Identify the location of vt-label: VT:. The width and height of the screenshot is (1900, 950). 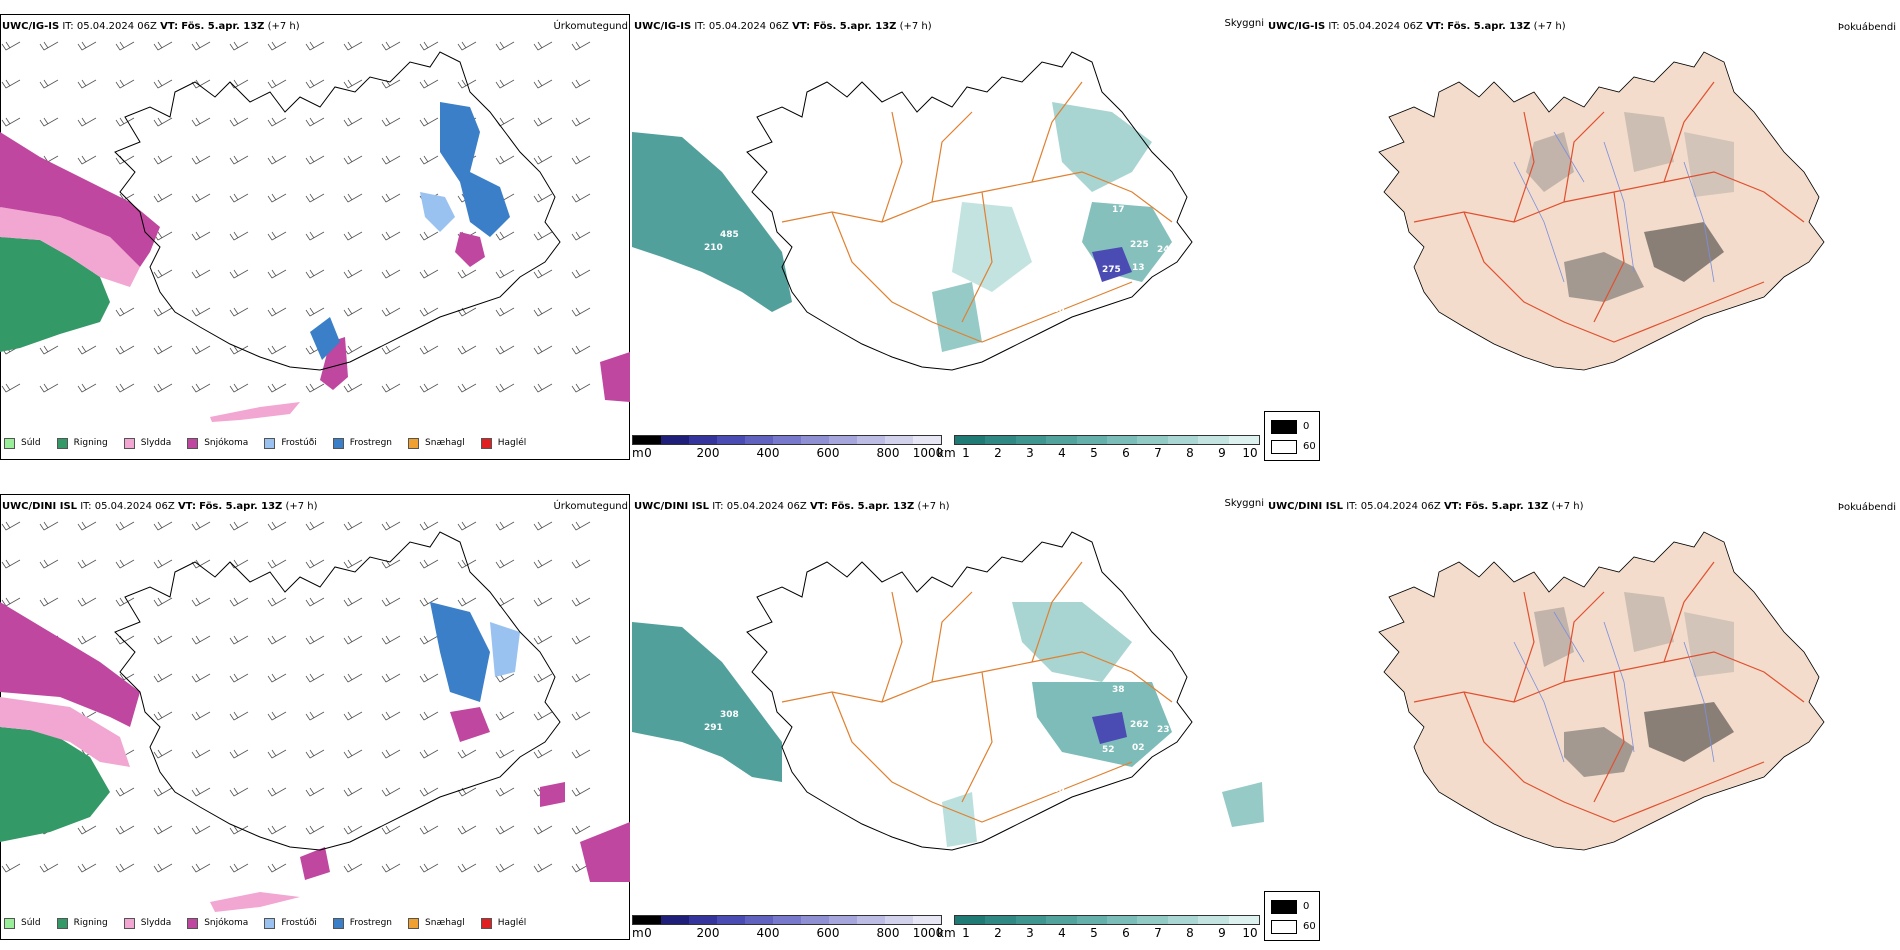
(169, 26).